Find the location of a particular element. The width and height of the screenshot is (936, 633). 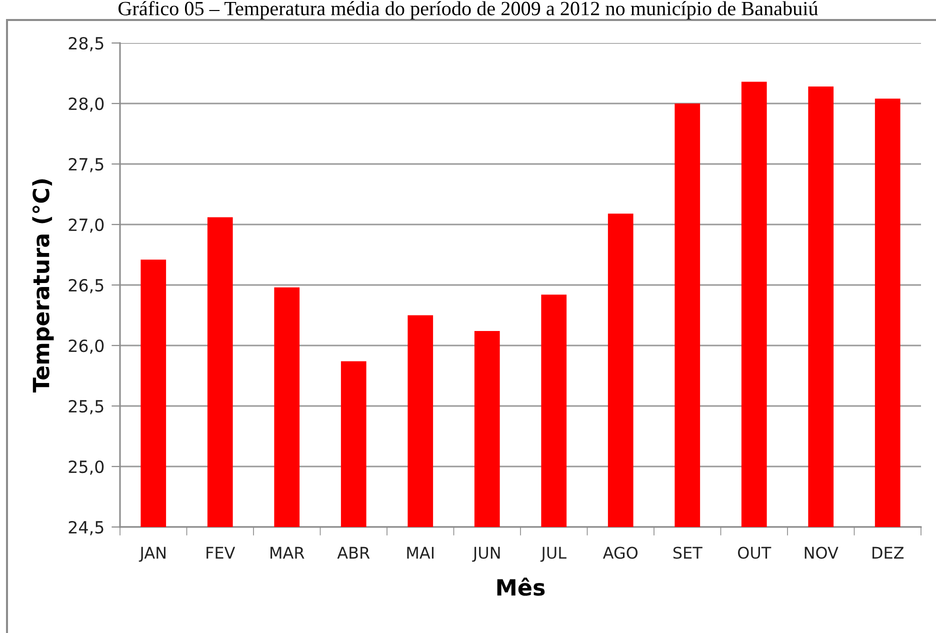

y-tick-label: 28,5 is located at coordinates (86, 44).